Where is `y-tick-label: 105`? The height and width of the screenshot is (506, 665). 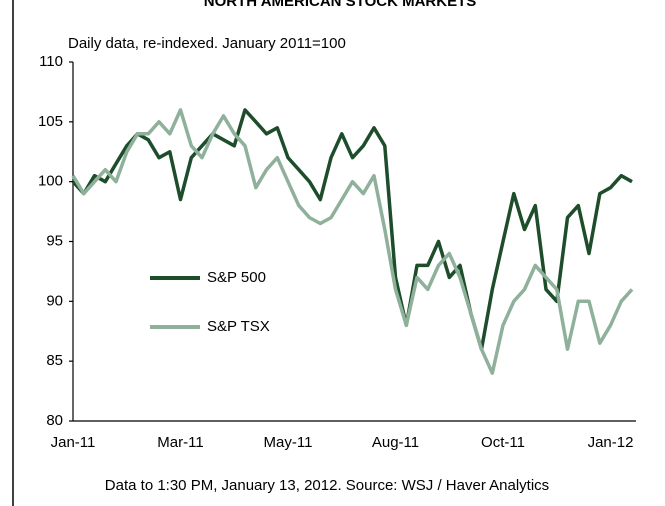 y-tick-label: 105 is located at coordinates (50, 121).